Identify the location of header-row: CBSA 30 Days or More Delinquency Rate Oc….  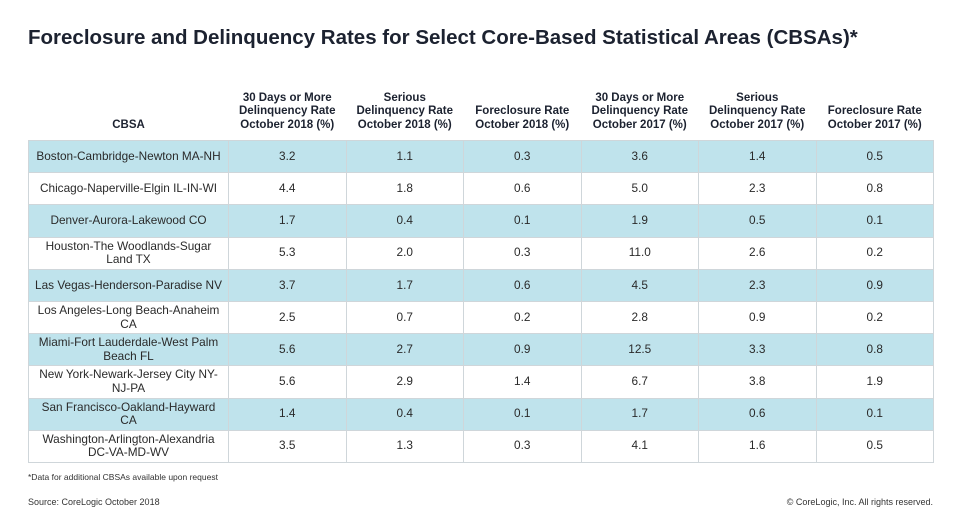
(481, 106).